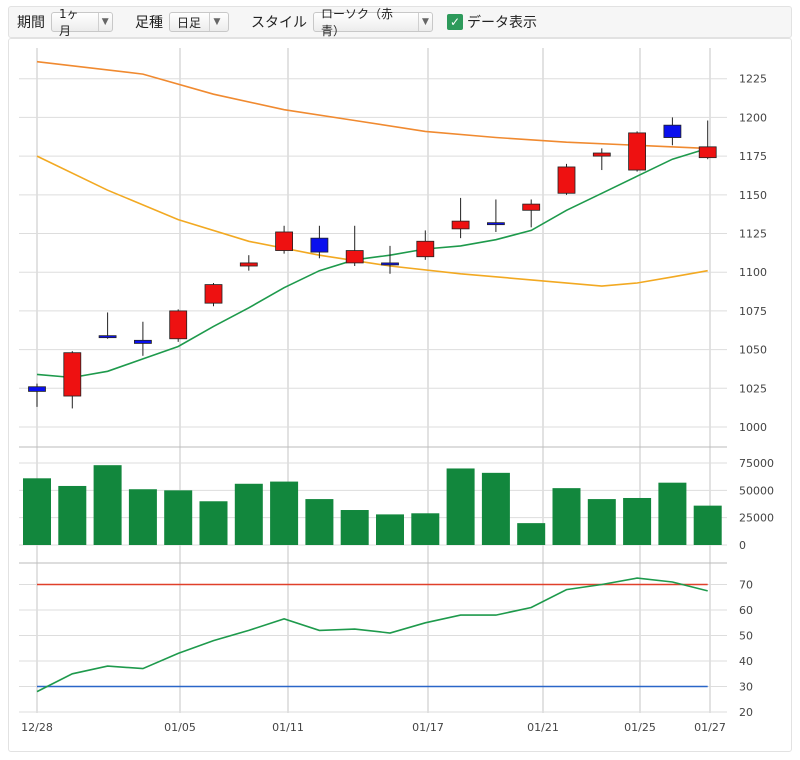  Describe the element at coordinates (640, 727) in the screenshot. I see `date-tick-label: 01/25` at that location.